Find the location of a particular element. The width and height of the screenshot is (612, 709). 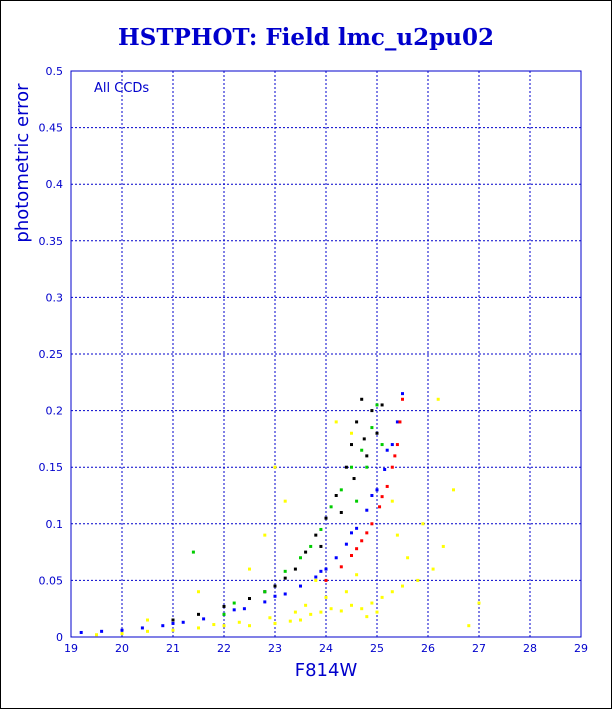

y-tick-label: 0.35 is located at coordinates (51, 241).